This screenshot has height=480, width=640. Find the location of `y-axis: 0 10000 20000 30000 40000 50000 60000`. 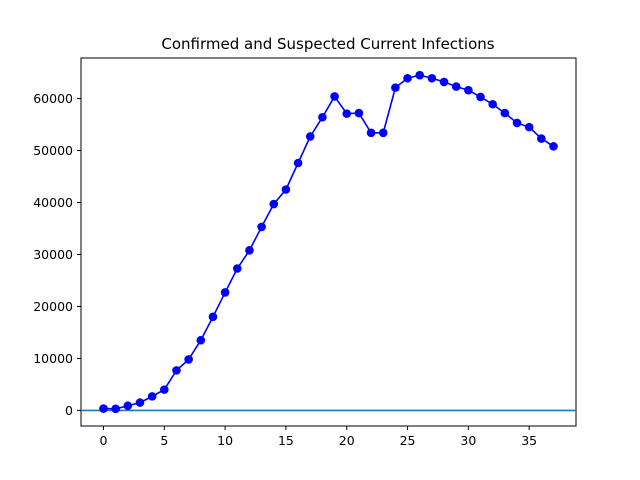

y-axis: 0 10000 20000 30000 40000 50000 60000 is located at coordinates (57, 254).